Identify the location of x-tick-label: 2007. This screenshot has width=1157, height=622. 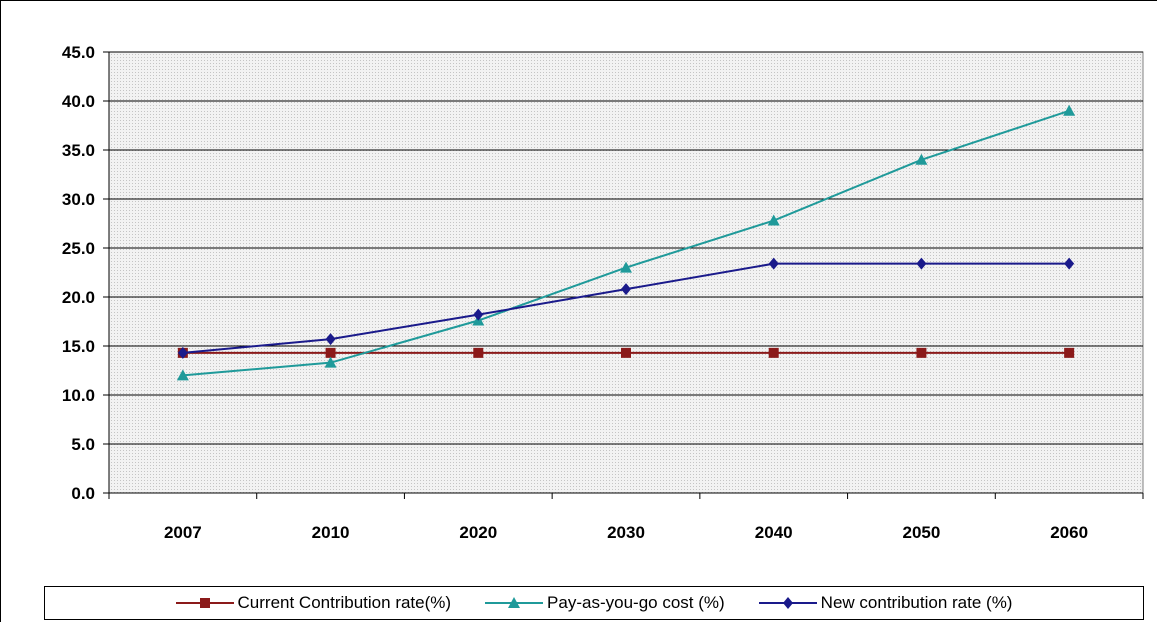
(183, 532).